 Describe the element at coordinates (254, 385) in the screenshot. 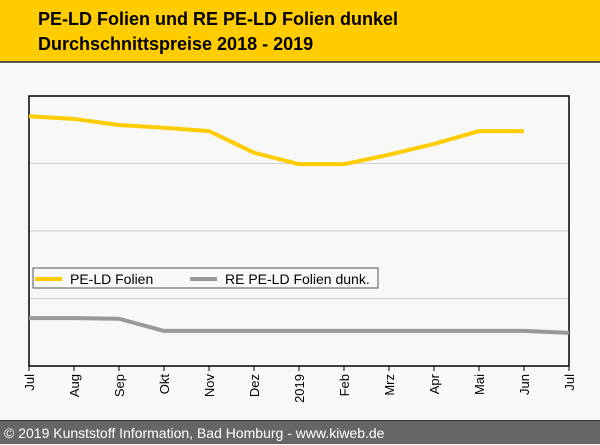

I see `x-tick-label: Dez` at that location.